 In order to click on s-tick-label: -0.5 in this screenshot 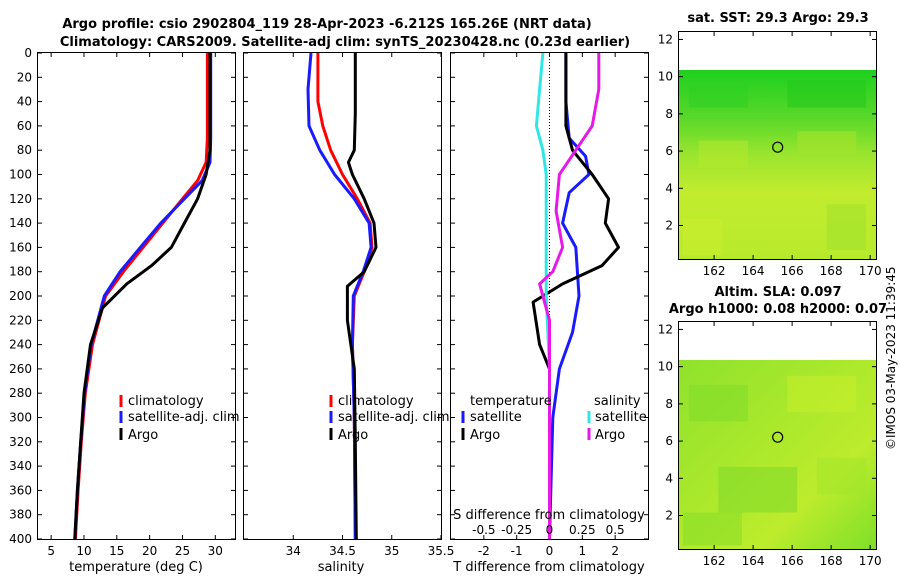, I will do `click(483, 530)`.